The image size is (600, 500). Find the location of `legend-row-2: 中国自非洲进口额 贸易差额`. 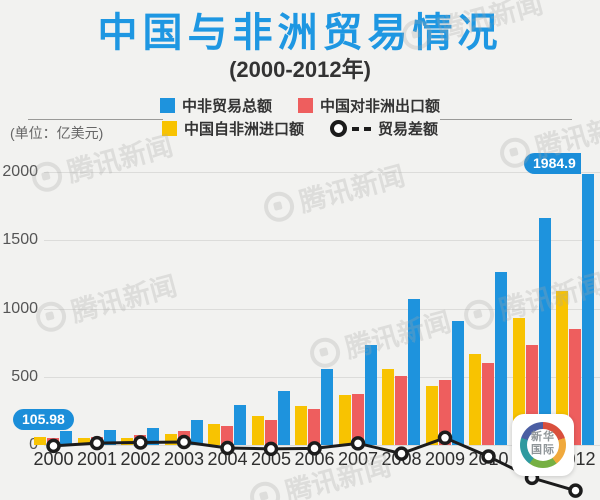

legend-row-2: 中国自非洲进口额 贸易差额 is located at coordinates (300, 128).